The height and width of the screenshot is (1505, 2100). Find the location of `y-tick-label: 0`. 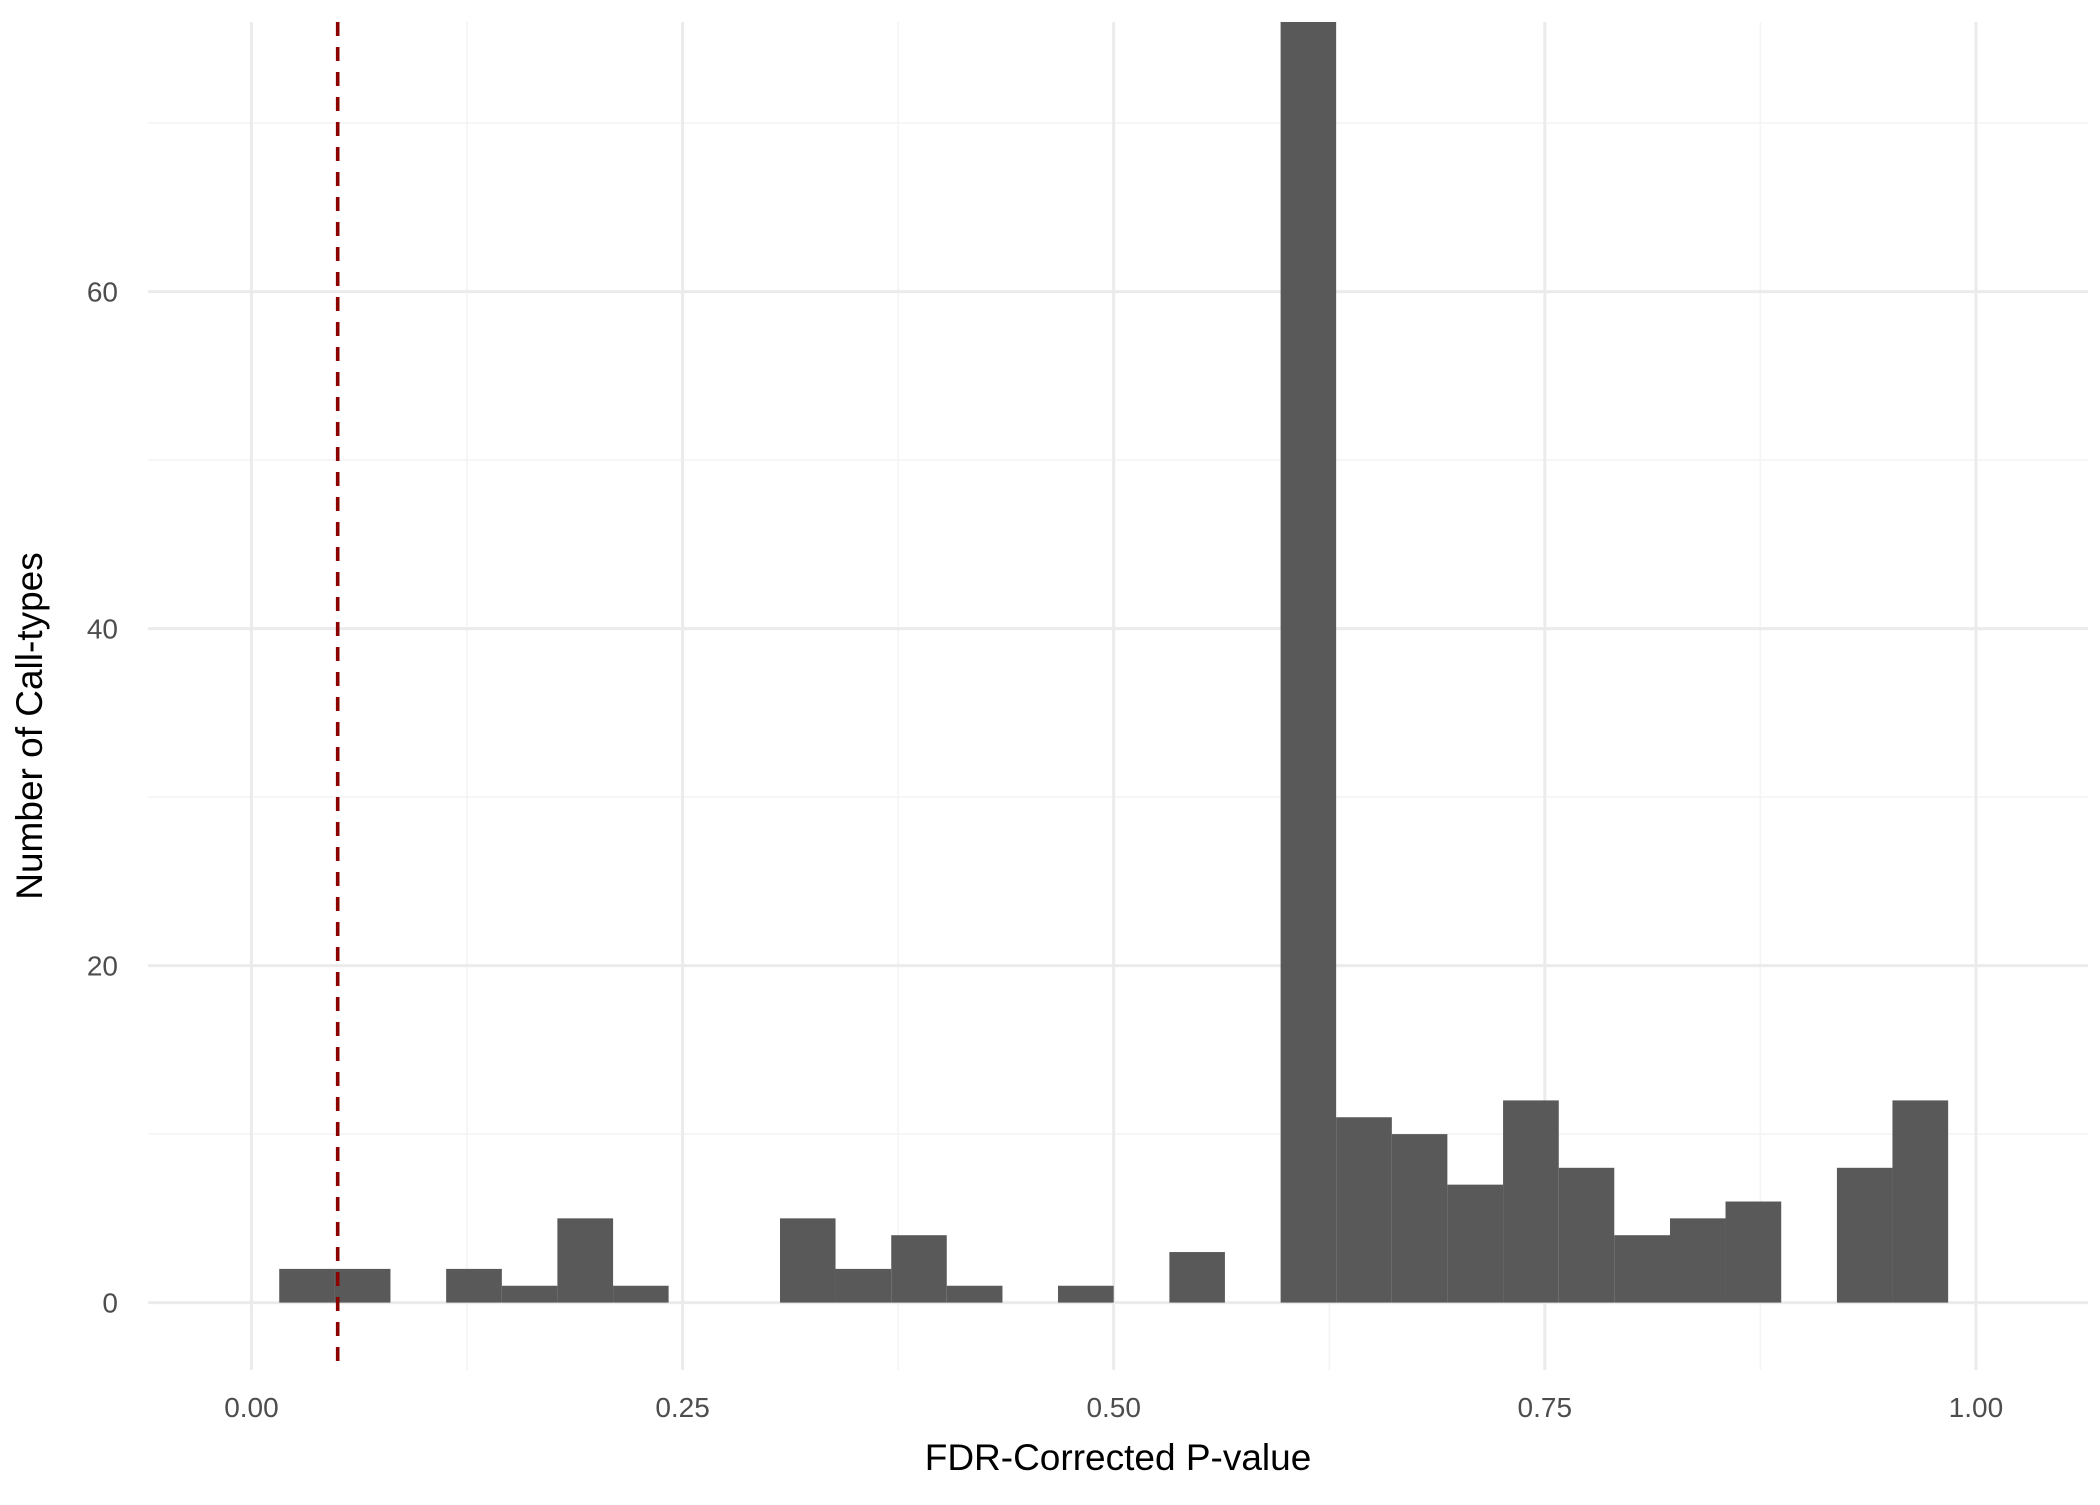

y-tick-label: 0 is located at coordinates (110, 1303).